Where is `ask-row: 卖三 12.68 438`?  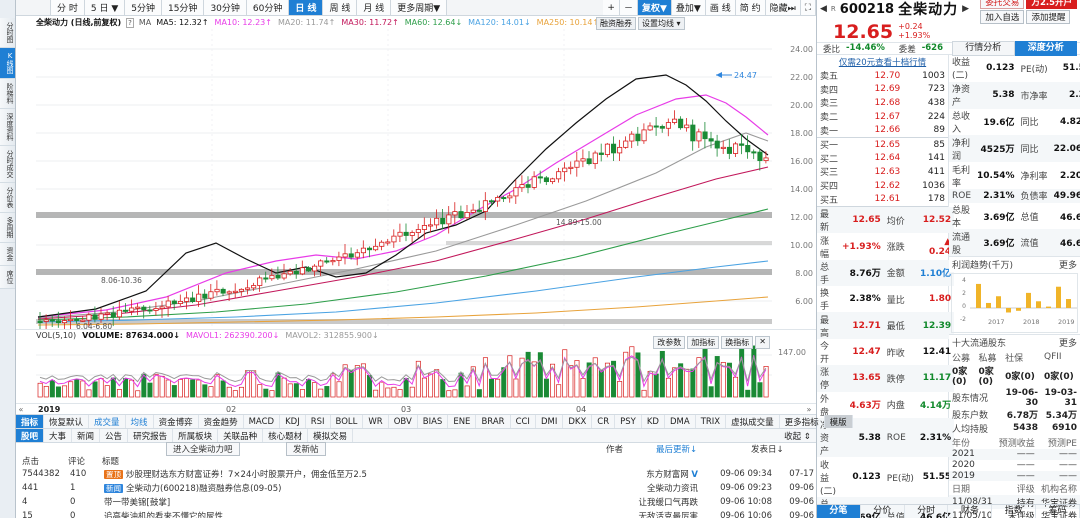
ask-row: 卖三 12.68 438 is located at coordinates (882, 103).